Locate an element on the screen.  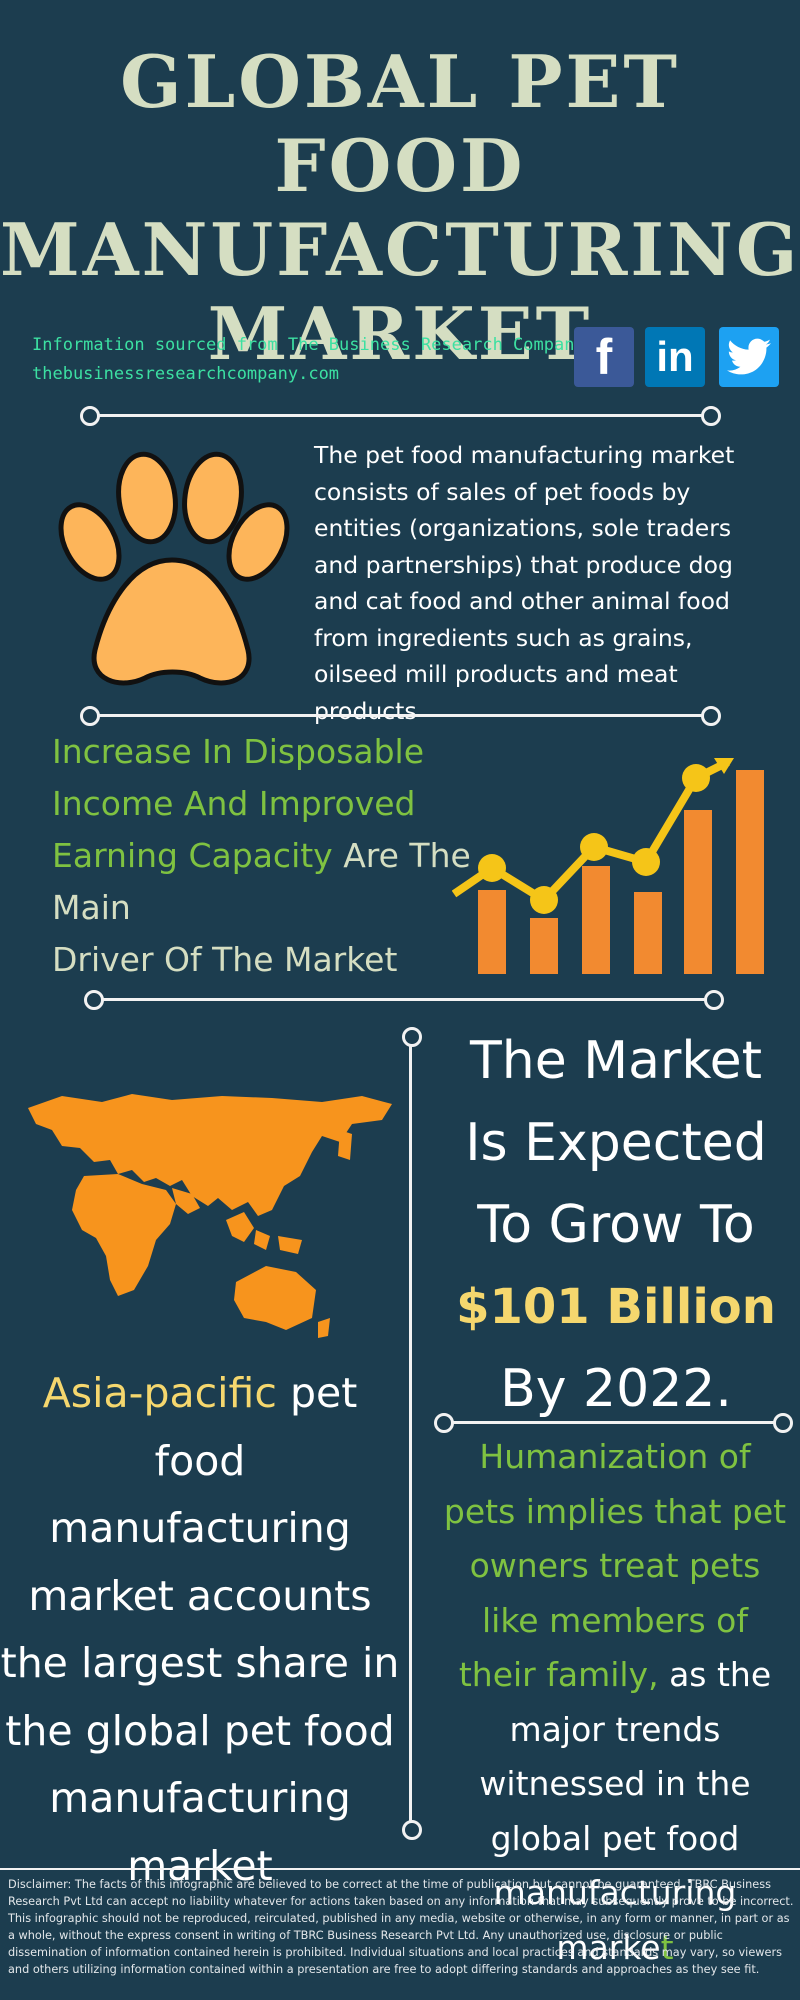
twitter-icon is located at coordinates (749, 356).